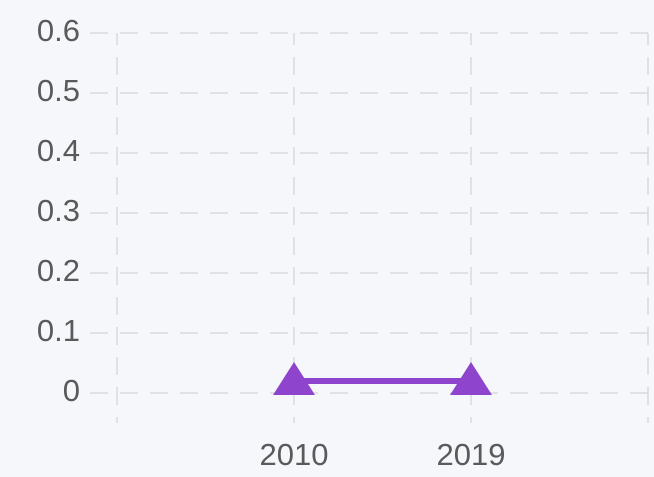 The height and width of the screenshot is (477, 654). What do you see at coordinates (58, 270) in the screenshot?
I see `y-tick-label: 0.2` at bounding box center [58, 270].